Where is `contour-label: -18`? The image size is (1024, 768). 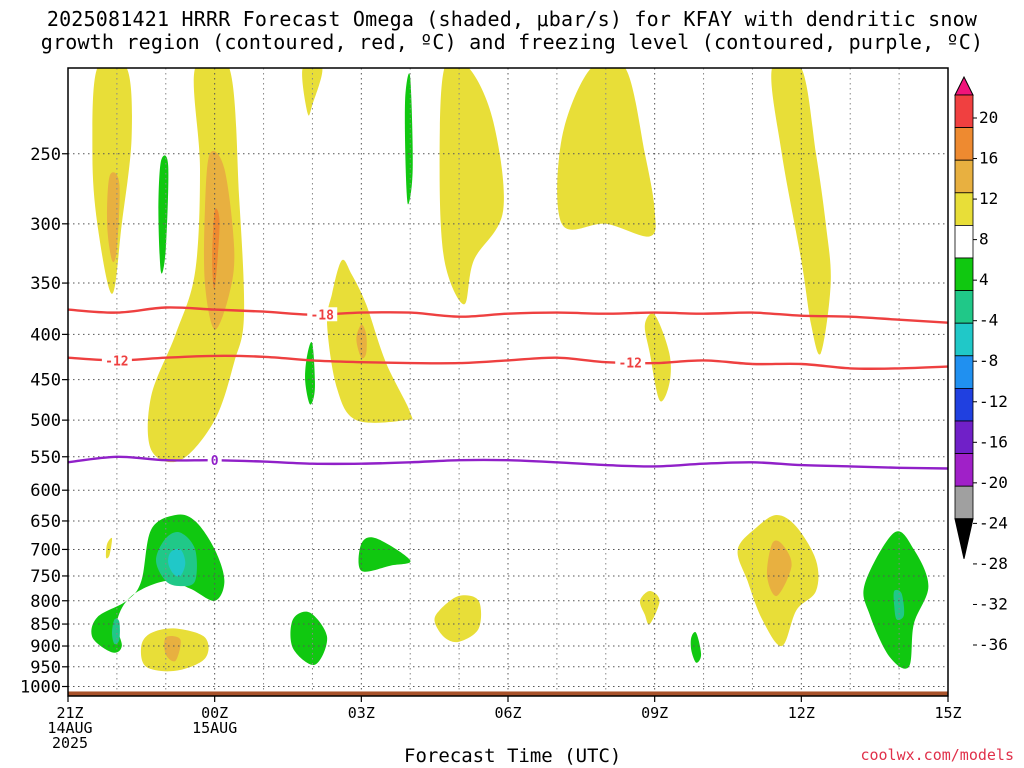 contour-label: -18 is located at coordinates (322, 315).